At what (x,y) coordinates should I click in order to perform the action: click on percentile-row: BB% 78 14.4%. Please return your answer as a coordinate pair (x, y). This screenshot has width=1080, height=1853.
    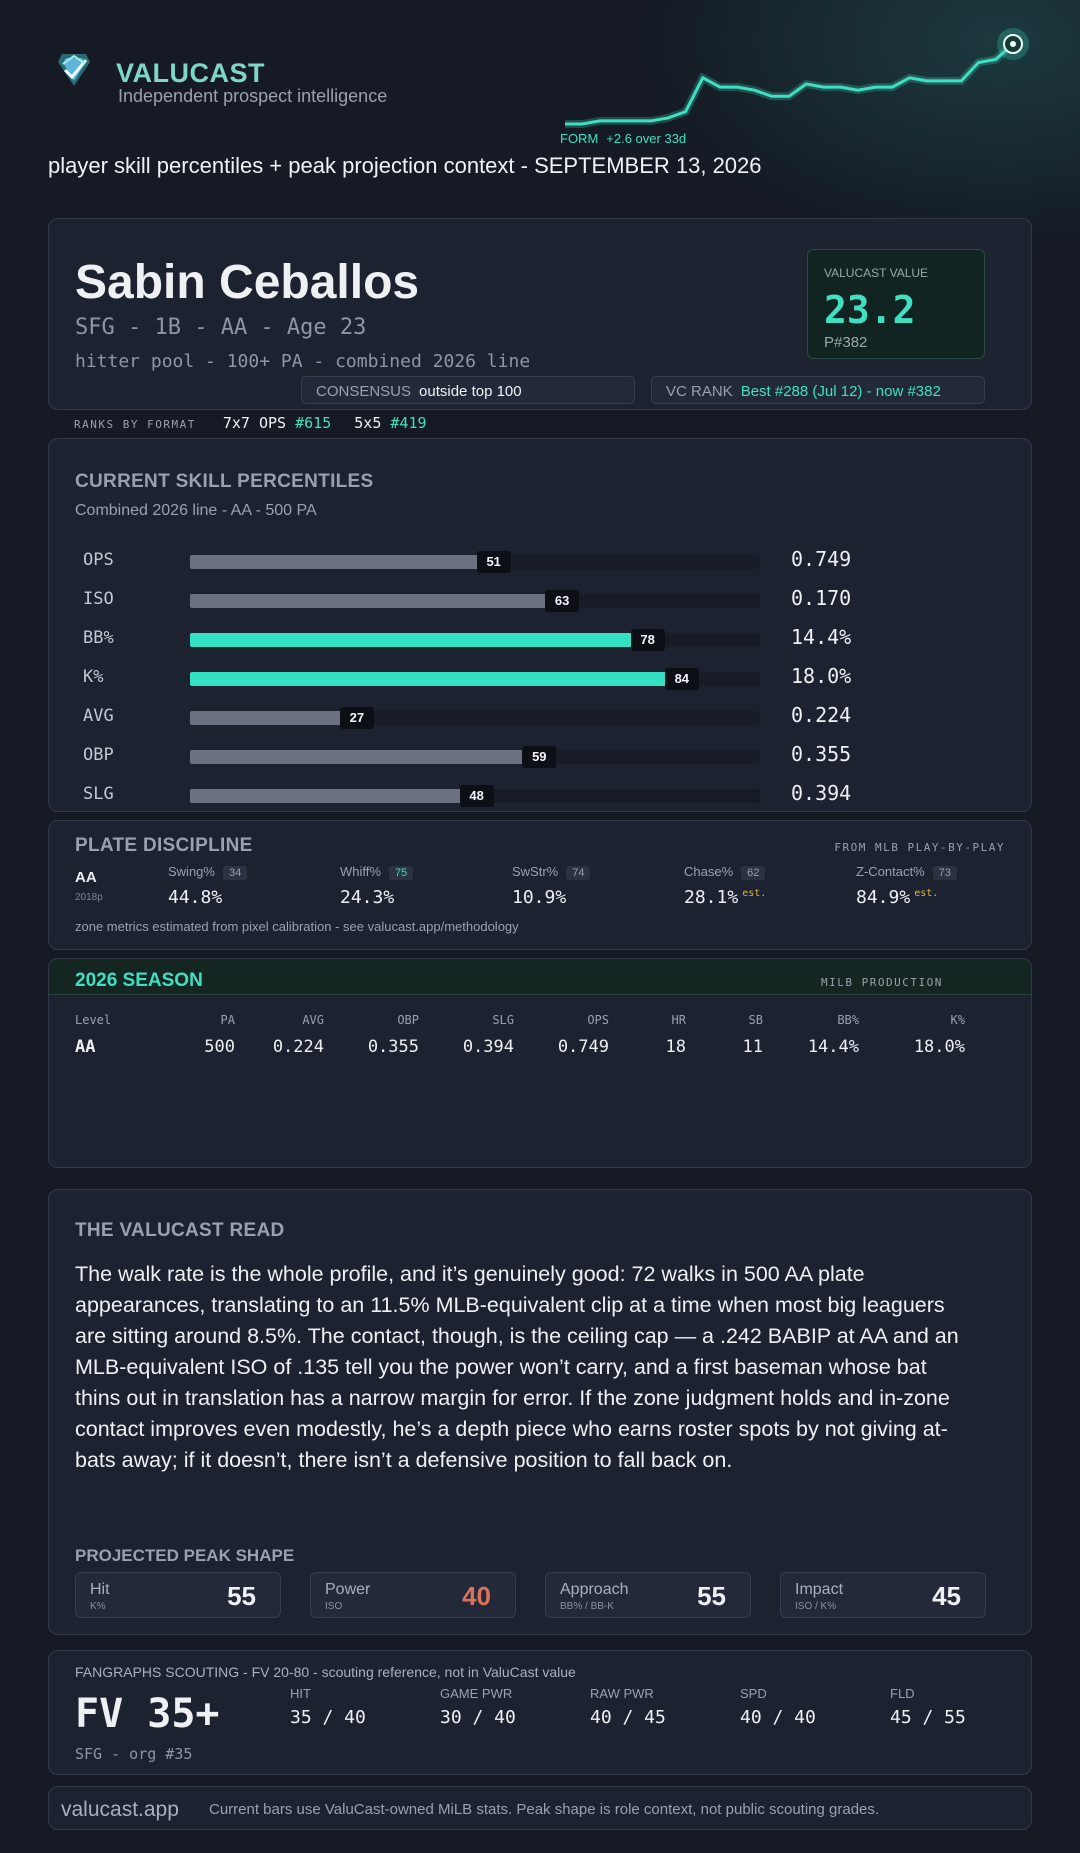
    Looking at the image, I should click on (541, 638).